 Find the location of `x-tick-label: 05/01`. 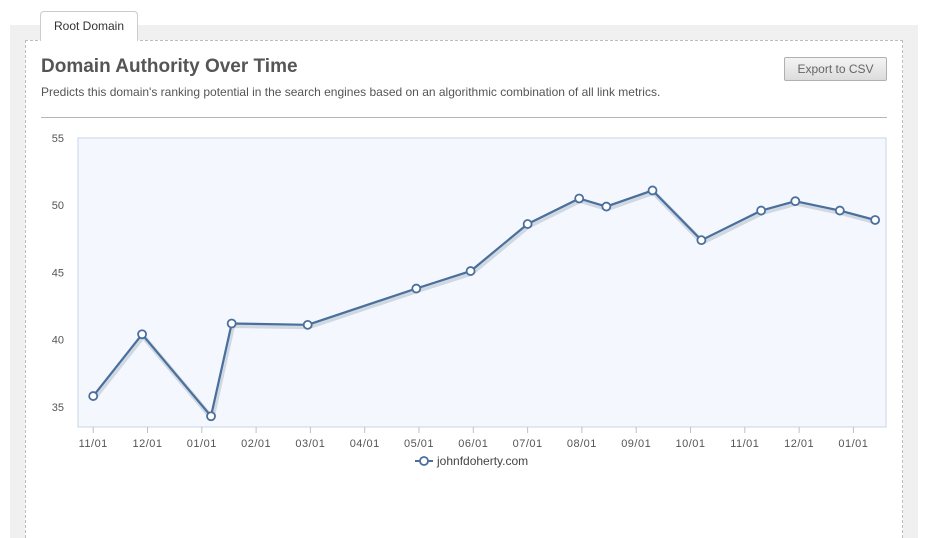

x-tick-label: 05/01 is located at coordinates (419, 444).